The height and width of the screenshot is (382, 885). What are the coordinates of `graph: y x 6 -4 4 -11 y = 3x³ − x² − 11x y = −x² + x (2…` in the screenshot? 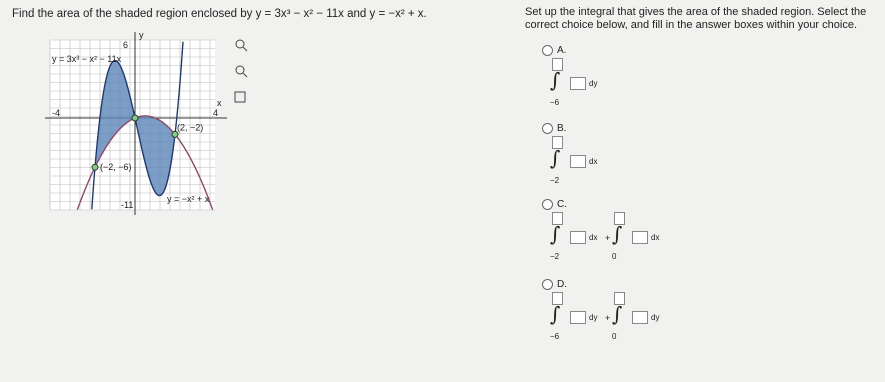 It's located at (146, 122).